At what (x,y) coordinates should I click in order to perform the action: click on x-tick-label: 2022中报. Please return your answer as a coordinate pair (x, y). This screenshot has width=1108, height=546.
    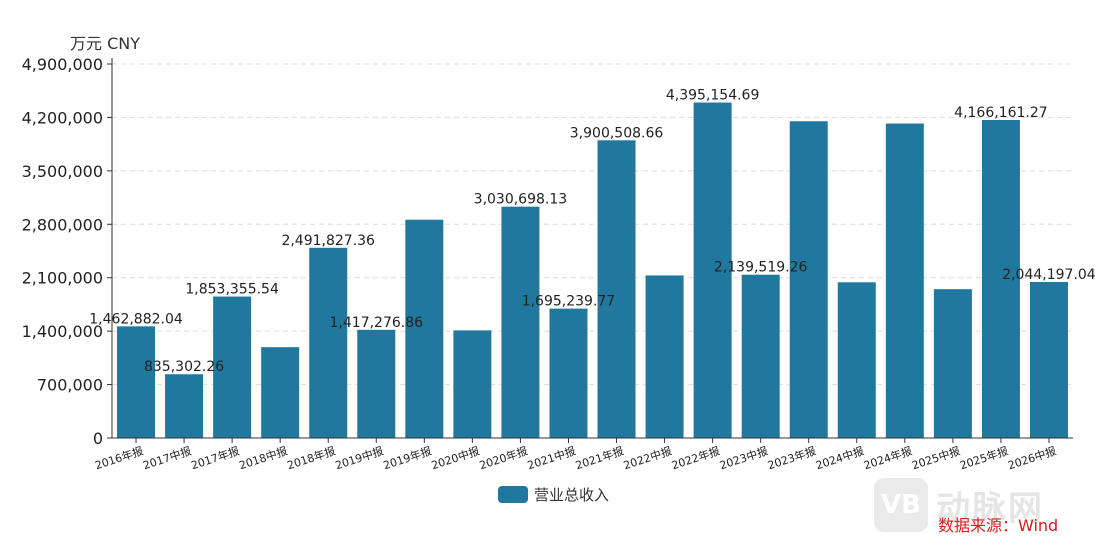
    Looking at the image, I should click on (648, 458).